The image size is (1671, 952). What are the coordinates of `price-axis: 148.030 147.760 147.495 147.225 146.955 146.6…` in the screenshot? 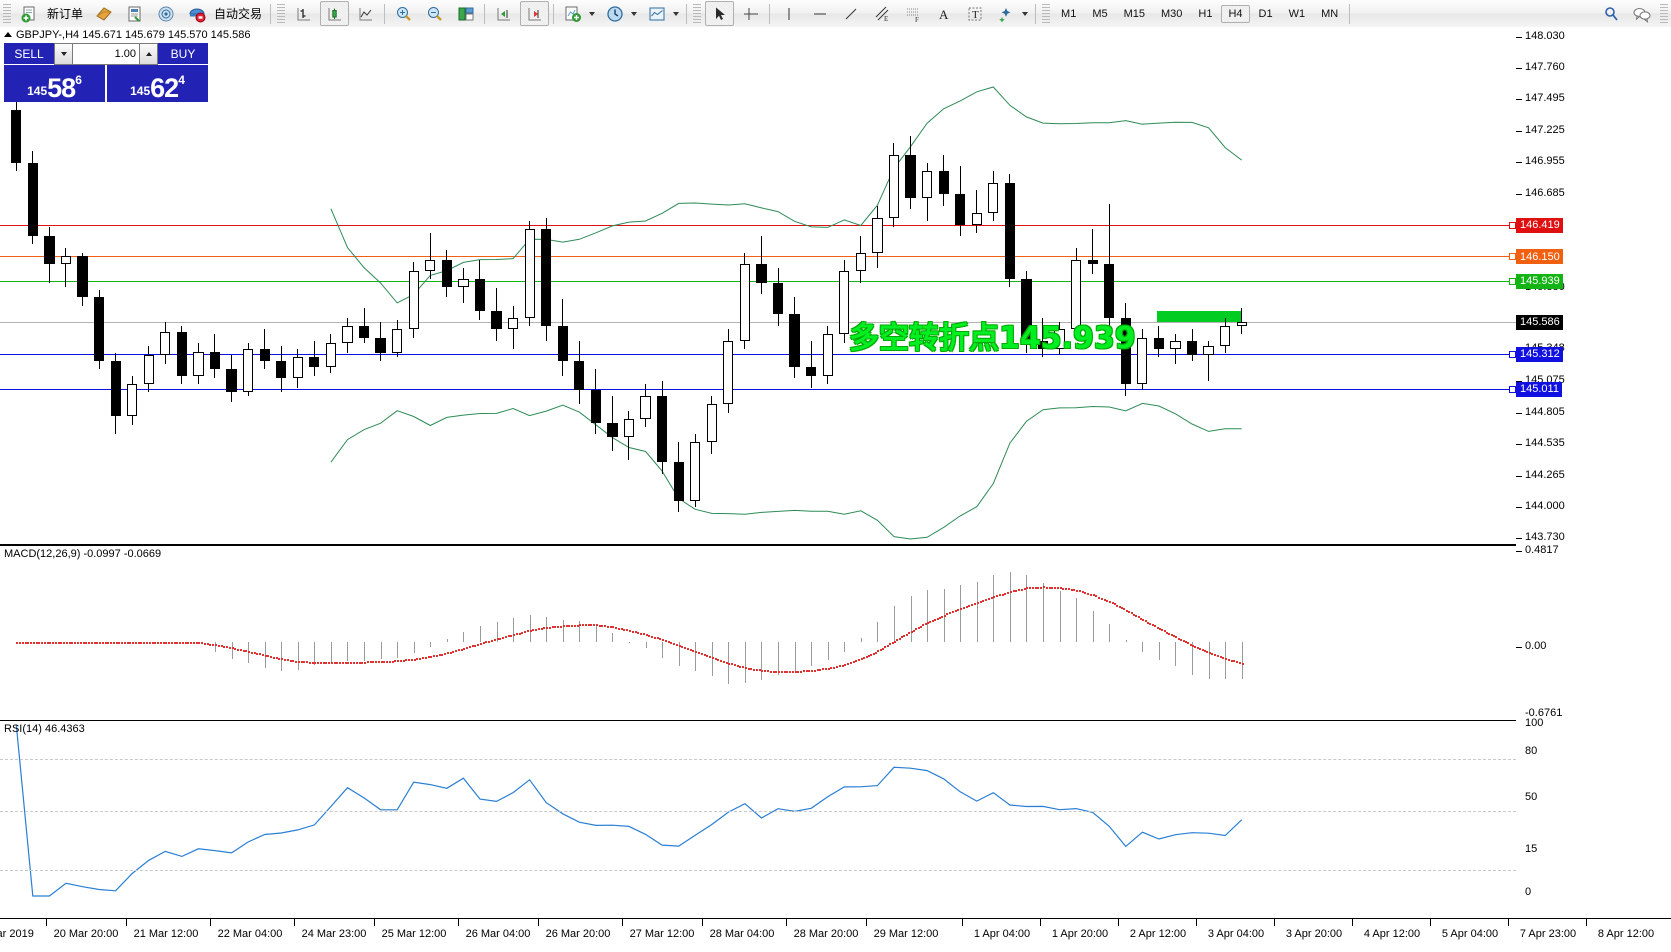 It's located at (1590, 472).